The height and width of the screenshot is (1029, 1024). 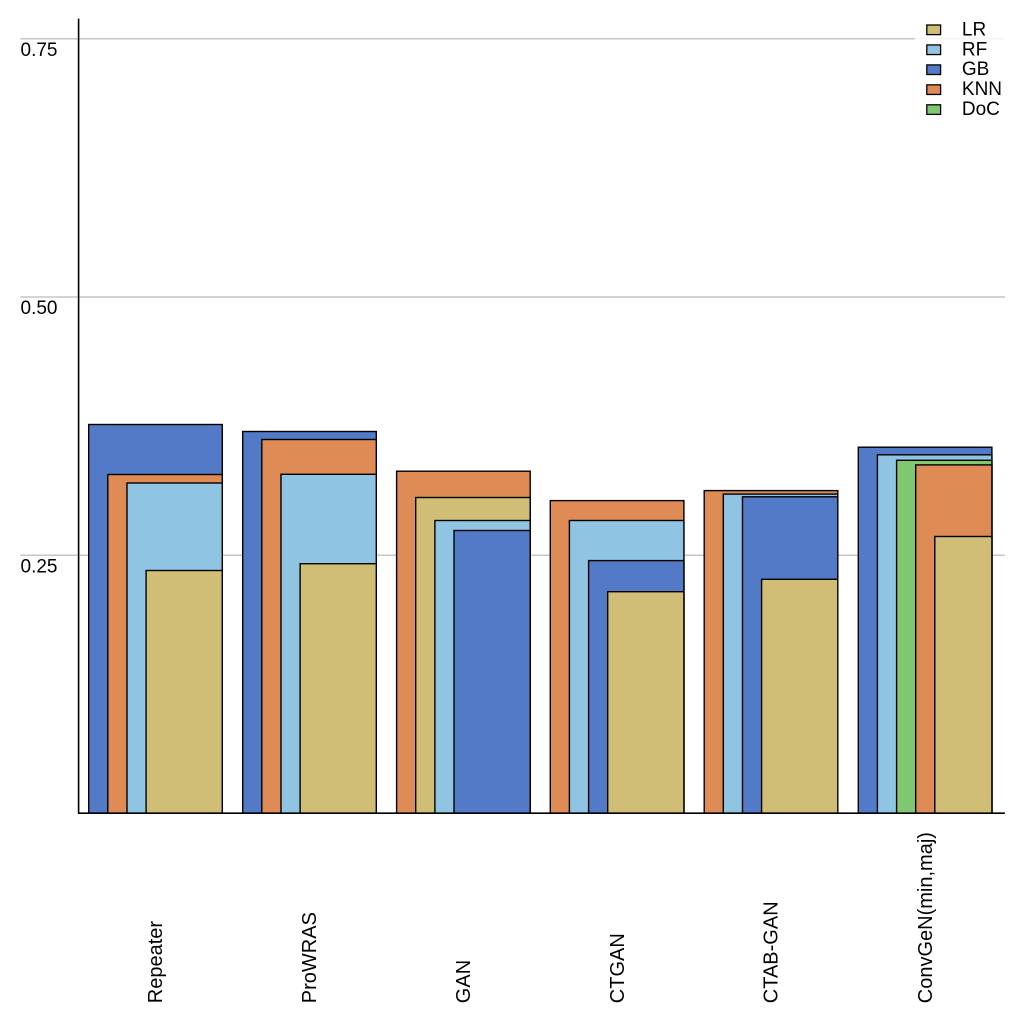 I want to click on svg-text: 0.50, so click(x=39, y=308).